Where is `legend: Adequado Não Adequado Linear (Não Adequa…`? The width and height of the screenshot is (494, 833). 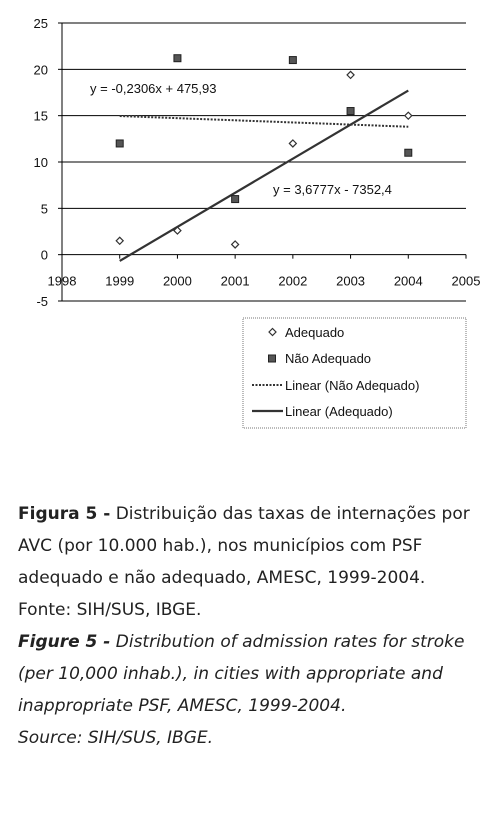 legend: Adequado Não Adequado Linear (Não Adequa… is located at coordinates (354, 373).